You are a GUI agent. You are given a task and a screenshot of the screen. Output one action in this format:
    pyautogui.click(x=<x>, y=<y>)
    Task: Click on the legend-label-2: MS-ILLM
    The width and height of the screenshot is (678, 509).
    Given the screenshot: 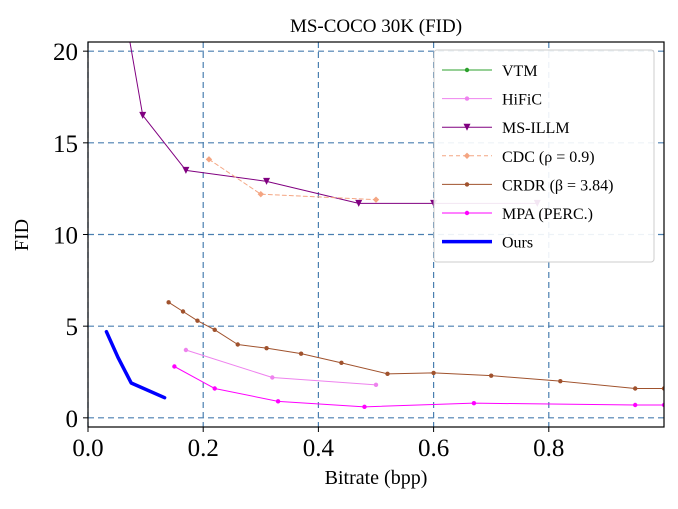 What is the action you would take?
    pyautogui.click(x=536, y=128)
    